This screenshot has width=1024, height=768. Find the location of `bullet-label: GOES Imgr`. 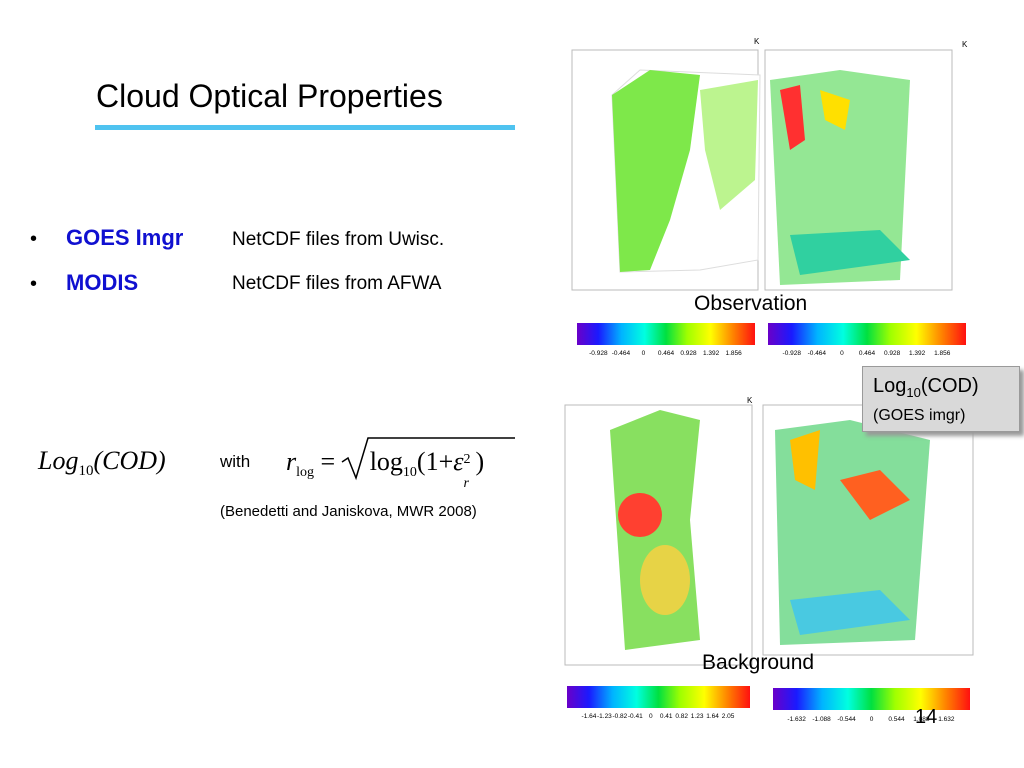

bullet-label: GOES Imgr is located at coordinates (125, 237).